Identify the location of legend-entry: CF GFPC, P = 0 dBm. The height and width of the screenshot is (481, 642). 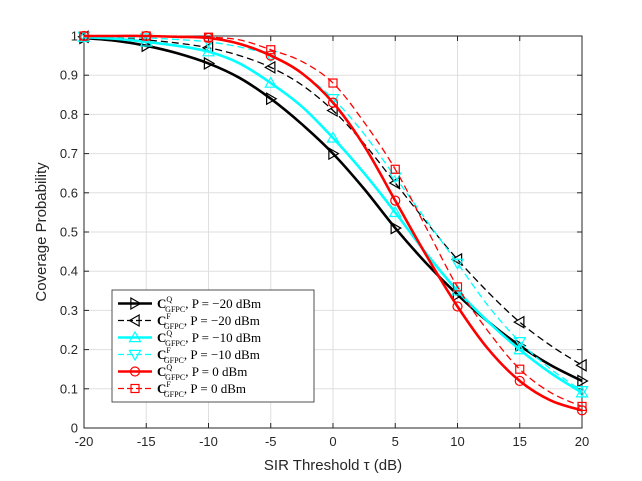
(182, 389).